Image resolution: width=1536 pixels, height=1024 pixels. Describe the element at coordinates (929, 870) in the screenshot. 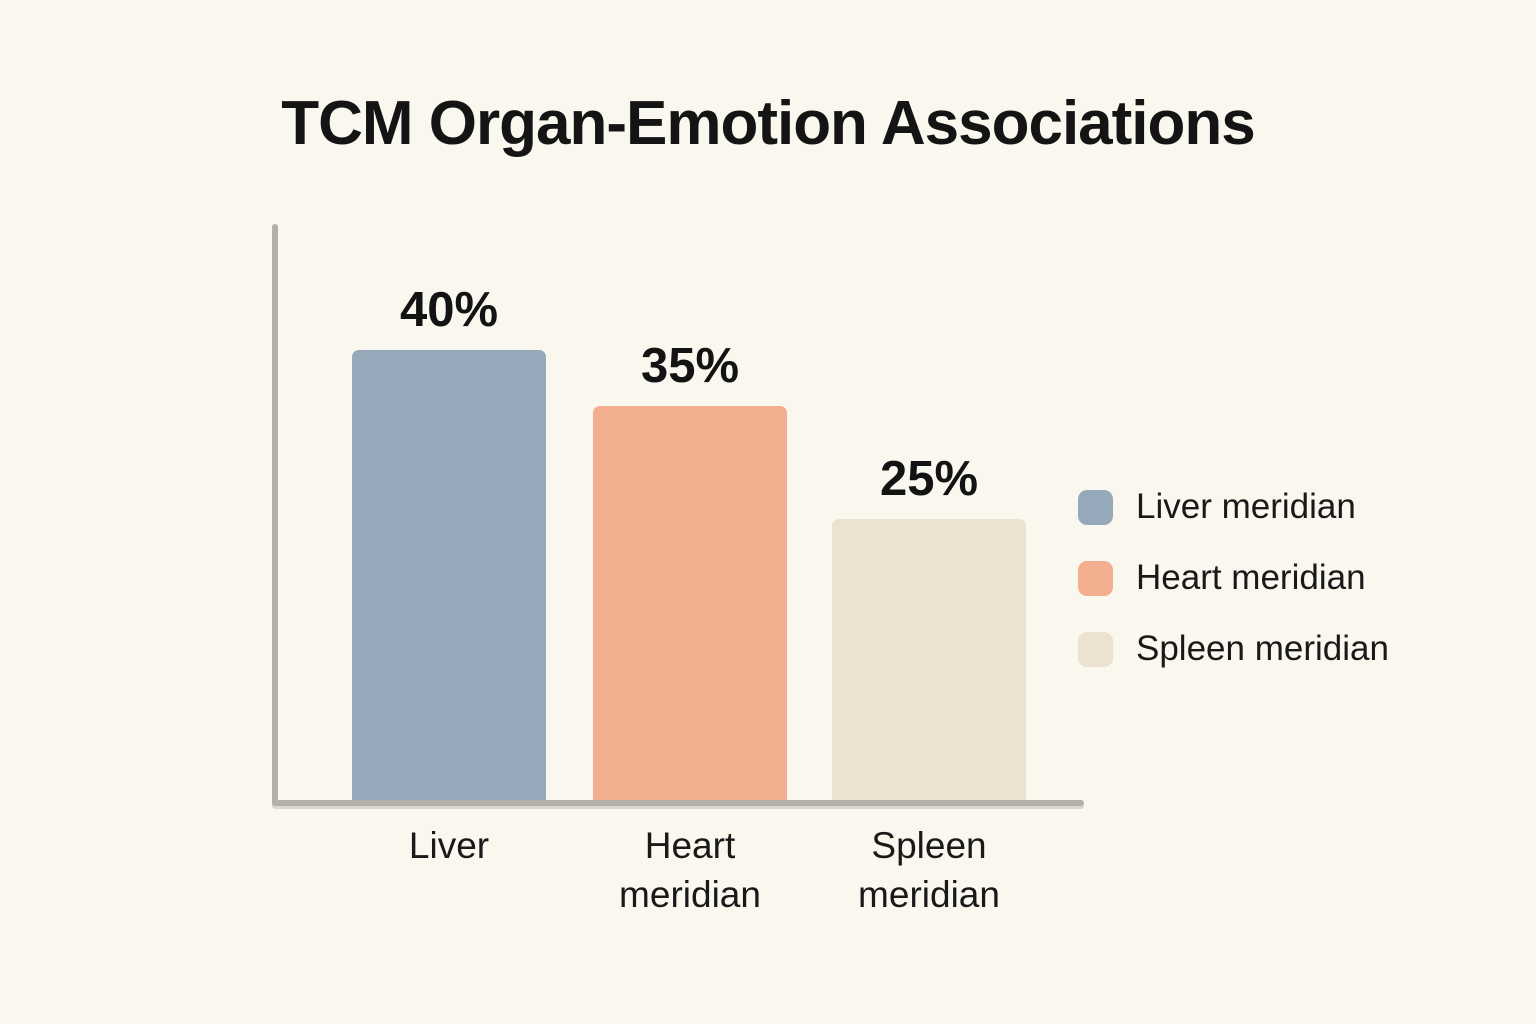

I see `x-axis-label-spleen-meridian: Spleen meridian` at that location.